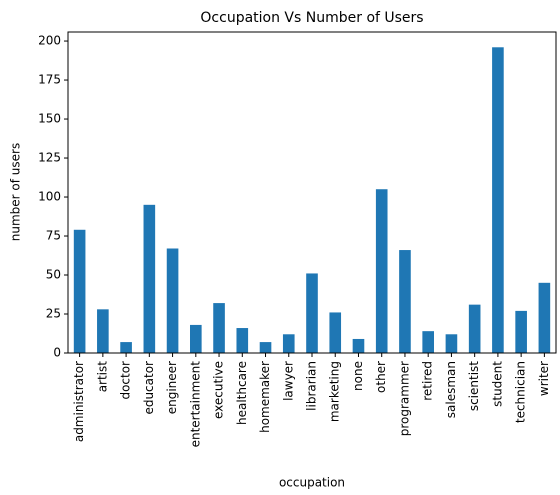 The height and width of the screenshot is (495, 560). I want to click on x-tick-label: lawyer, so click(288, 381).